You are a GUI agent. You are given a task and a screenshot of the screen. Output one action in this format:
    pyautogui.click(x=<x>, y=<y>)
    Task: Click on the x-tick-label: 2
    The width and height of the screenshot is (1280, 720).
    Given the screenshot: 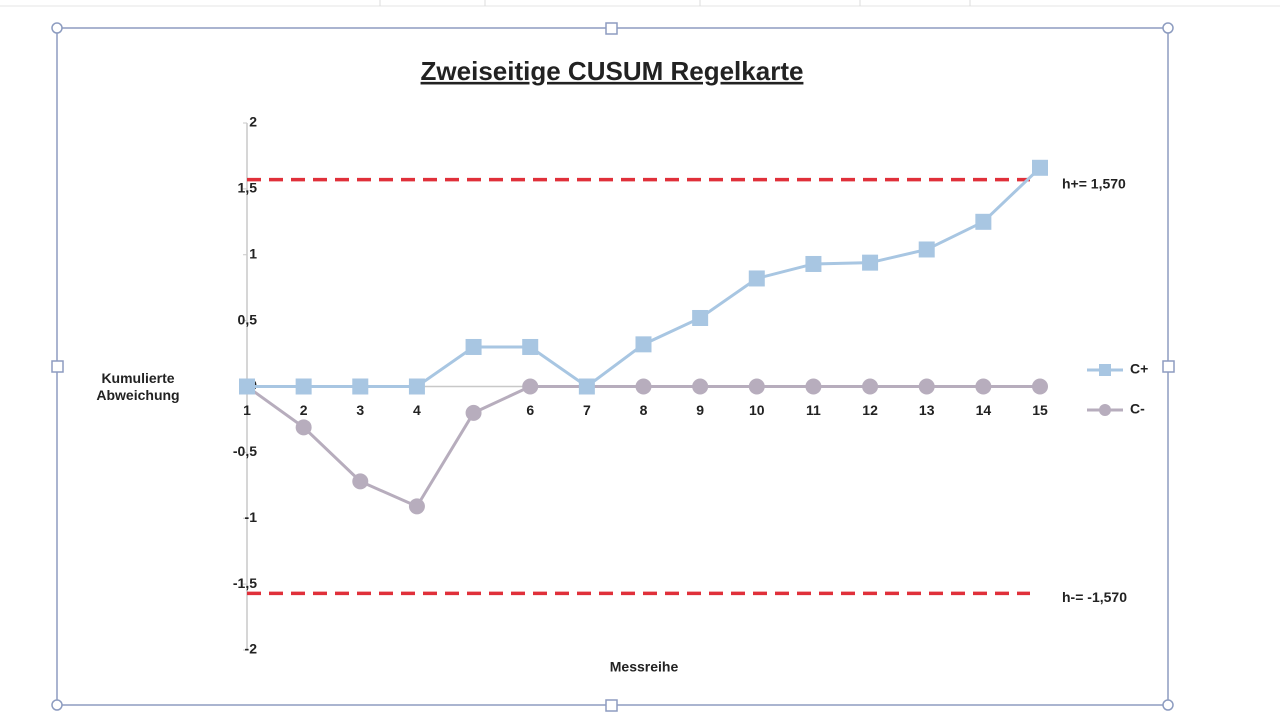 What is the action you would take?
    pyautogui.click(x=304, y=410)
    